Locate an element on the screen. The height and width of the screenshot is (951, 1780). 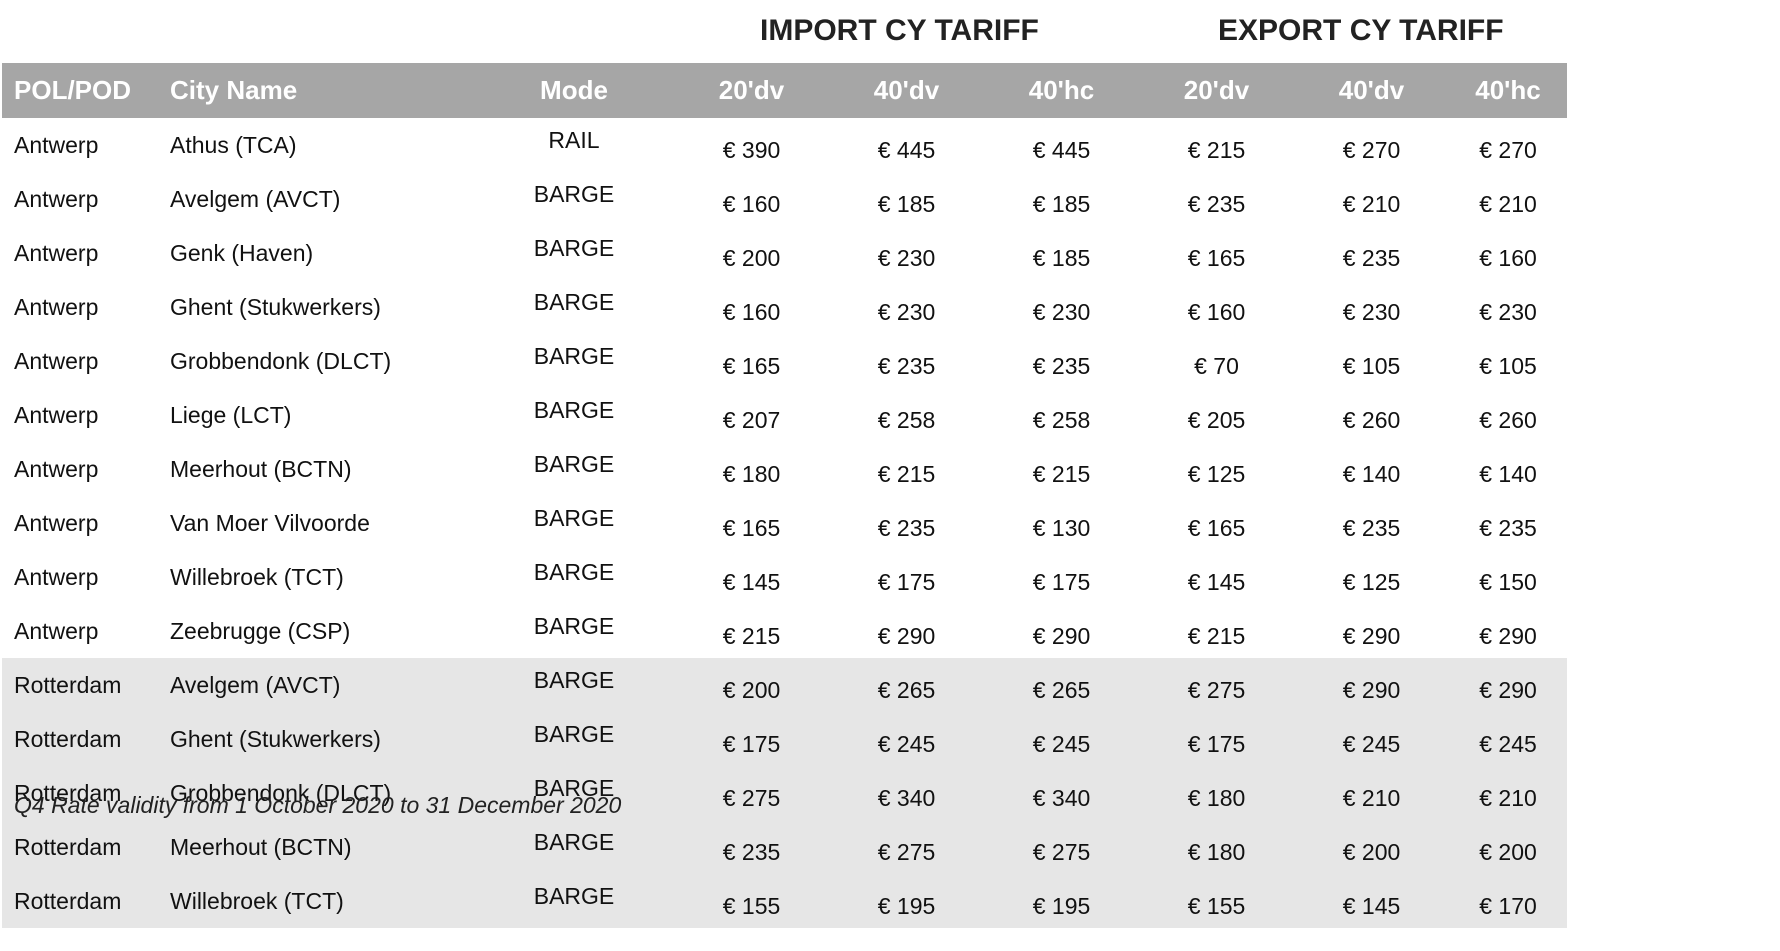
cell-import-40hc: € 130 is located at coordinates (1061, 527).